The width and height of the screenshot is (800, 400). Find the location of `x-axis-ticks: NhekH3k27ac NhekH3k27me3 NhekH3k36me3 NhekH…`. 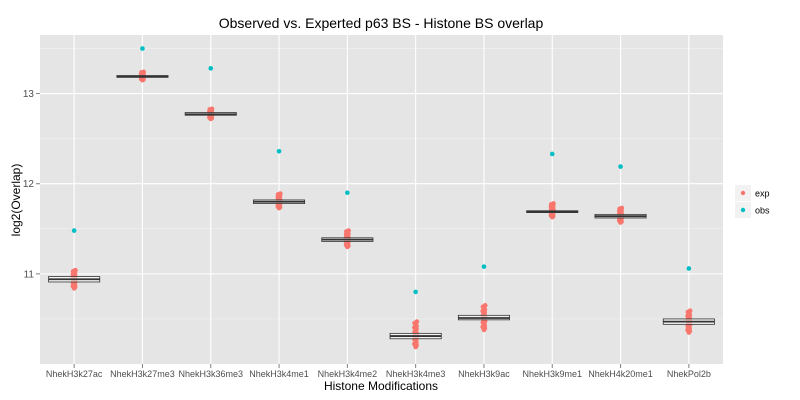

x-axis-ticks: NhekH3k27ac NhekH3k27me3 NhekH3k36me3 NhekH… is located at coordinates (378, 371).